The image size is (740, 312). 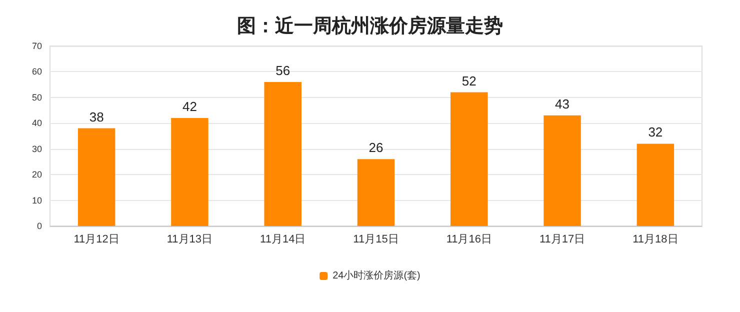 What do you see at coordinates (189, 240) in the screenshot?
I see `x-tick-label: 11月13日` at bounding box center [189, 240].